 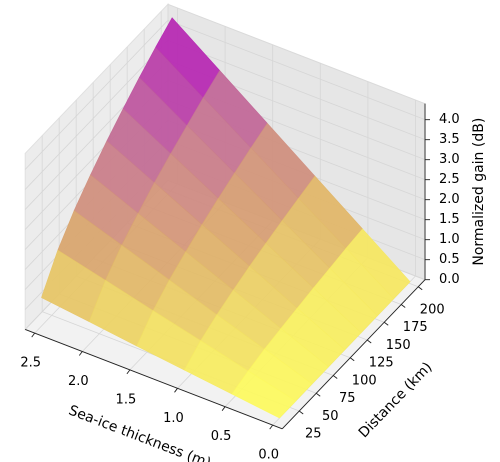 I want to click on x-tick-label: 0.5, so click(x=221, y=436).